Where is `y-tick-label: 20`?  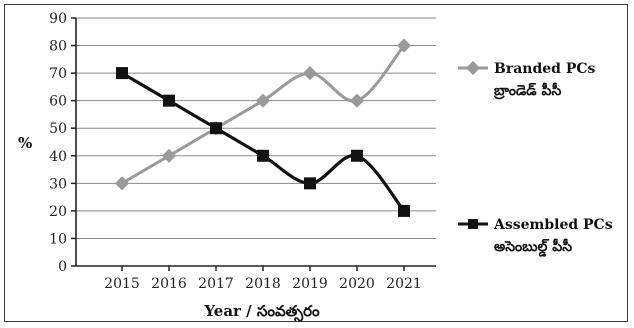
y-tick-label: 20 is located at coordinates (58, 212).